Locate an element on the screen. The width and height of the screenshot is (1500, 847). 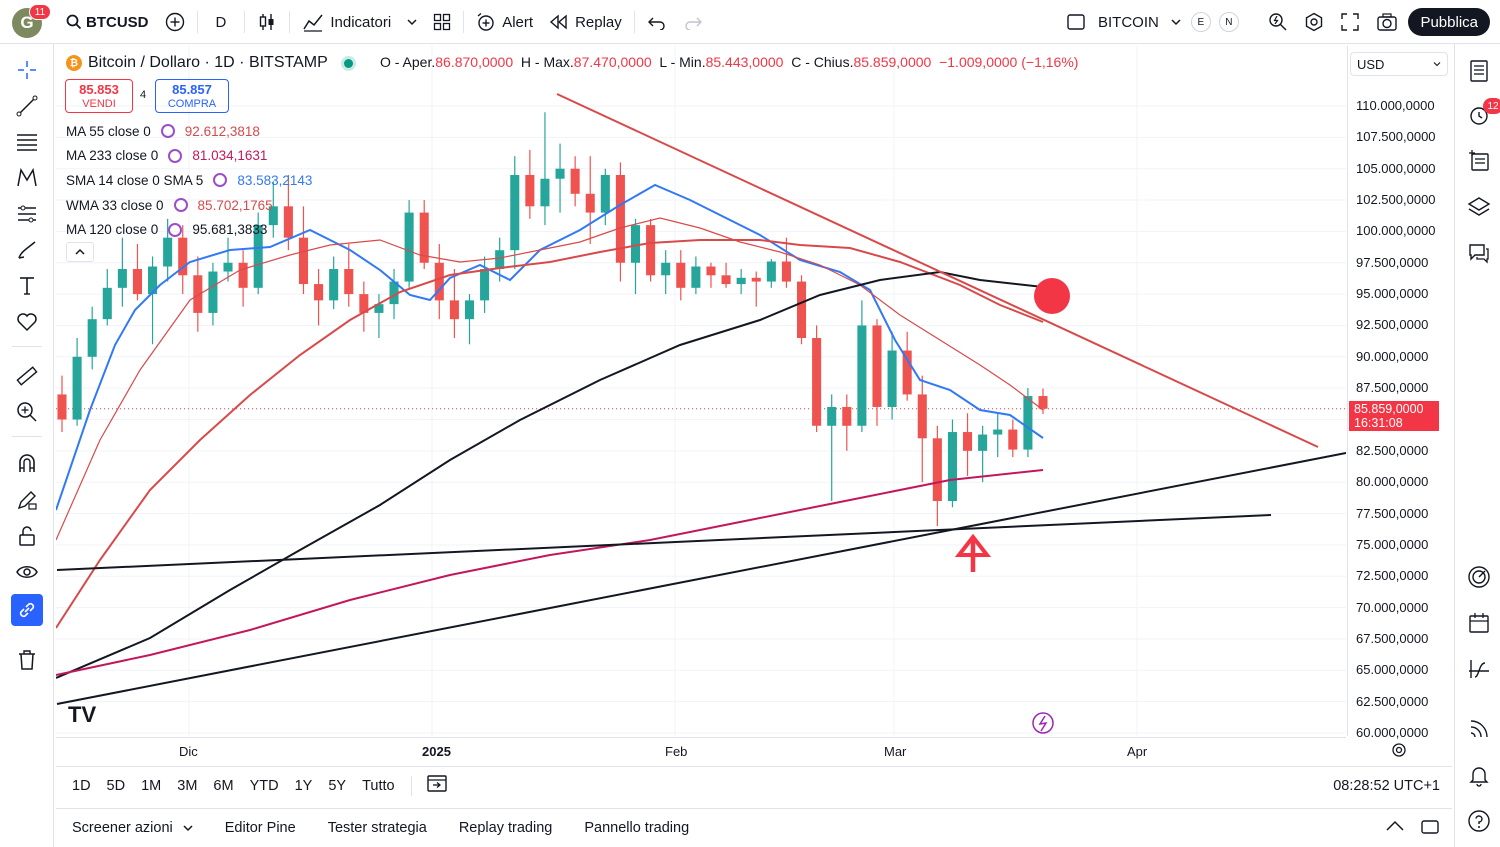
technicals-button is located at coordinates (1479, 577).